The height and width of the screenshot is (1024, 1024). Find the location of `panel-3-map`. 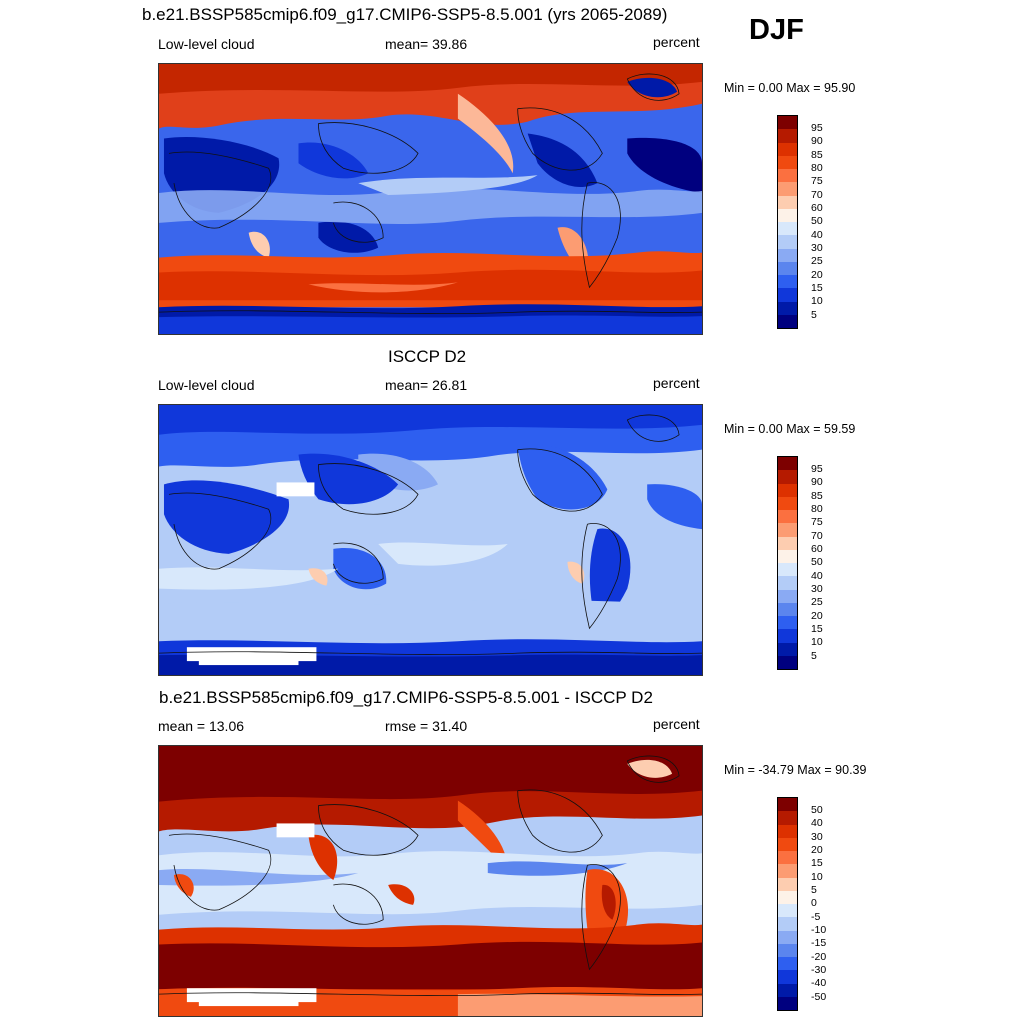

panel-3-map is located at coordinates (430, 881).